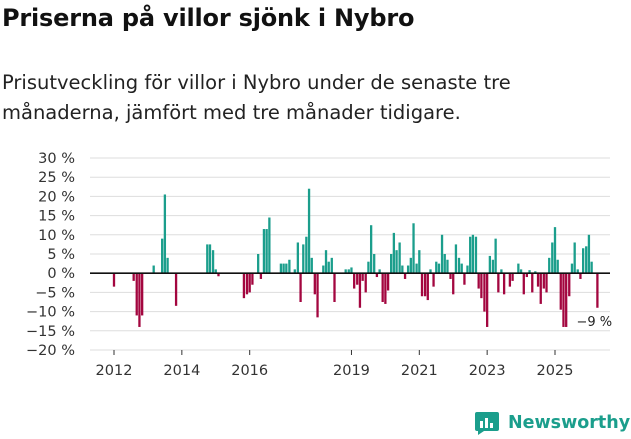 The width and height of the screenshot is (631, 439). Describe the element at coordinates (594, 322) in the screenshot. I see `last-value-annotation: −9 %` at that location.